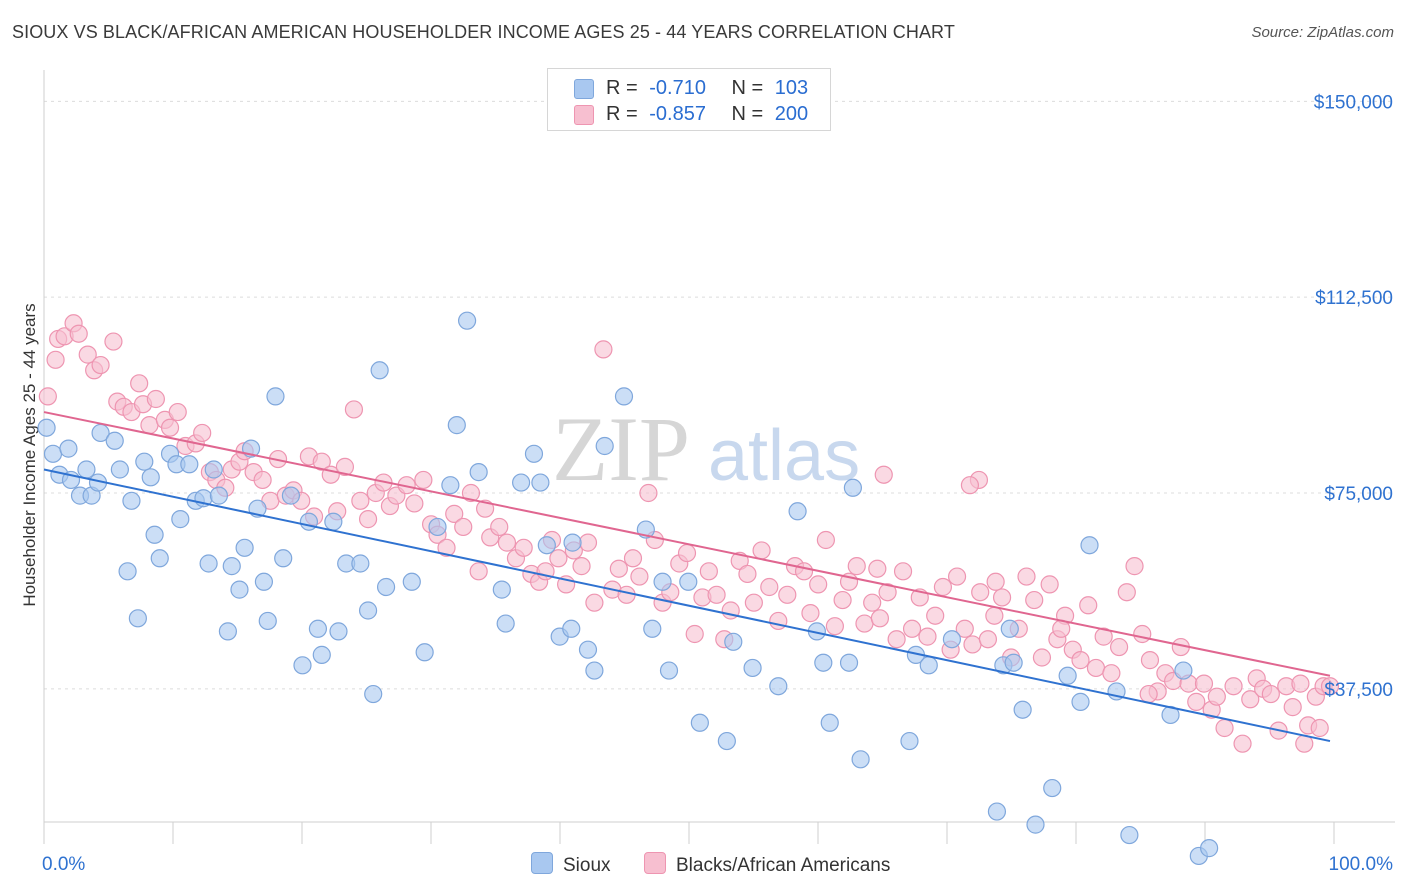  Describe the element at coordinates (622, 114) in the screenshot. I see `legend-r-label: R =` at that location.